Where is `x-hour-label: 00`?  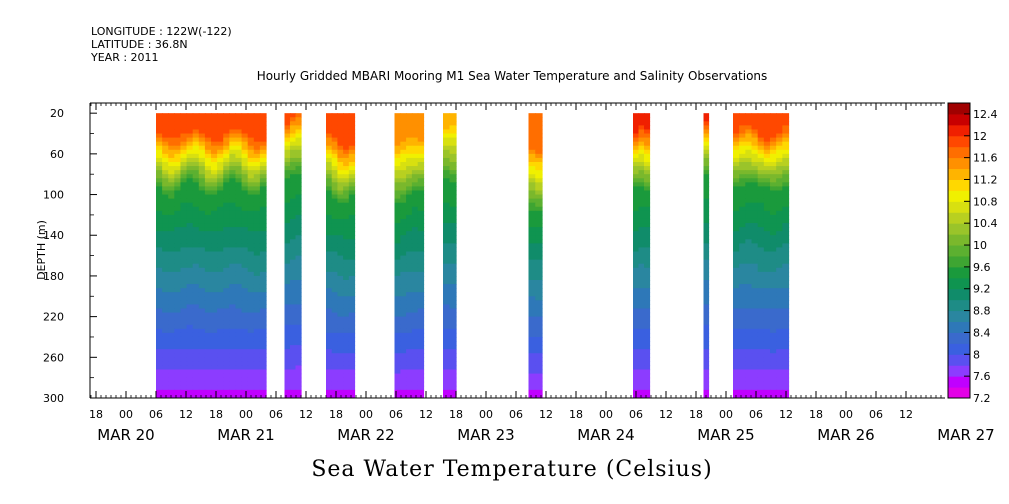 x-hour-label: 00 is located at coordinates (606, 414).